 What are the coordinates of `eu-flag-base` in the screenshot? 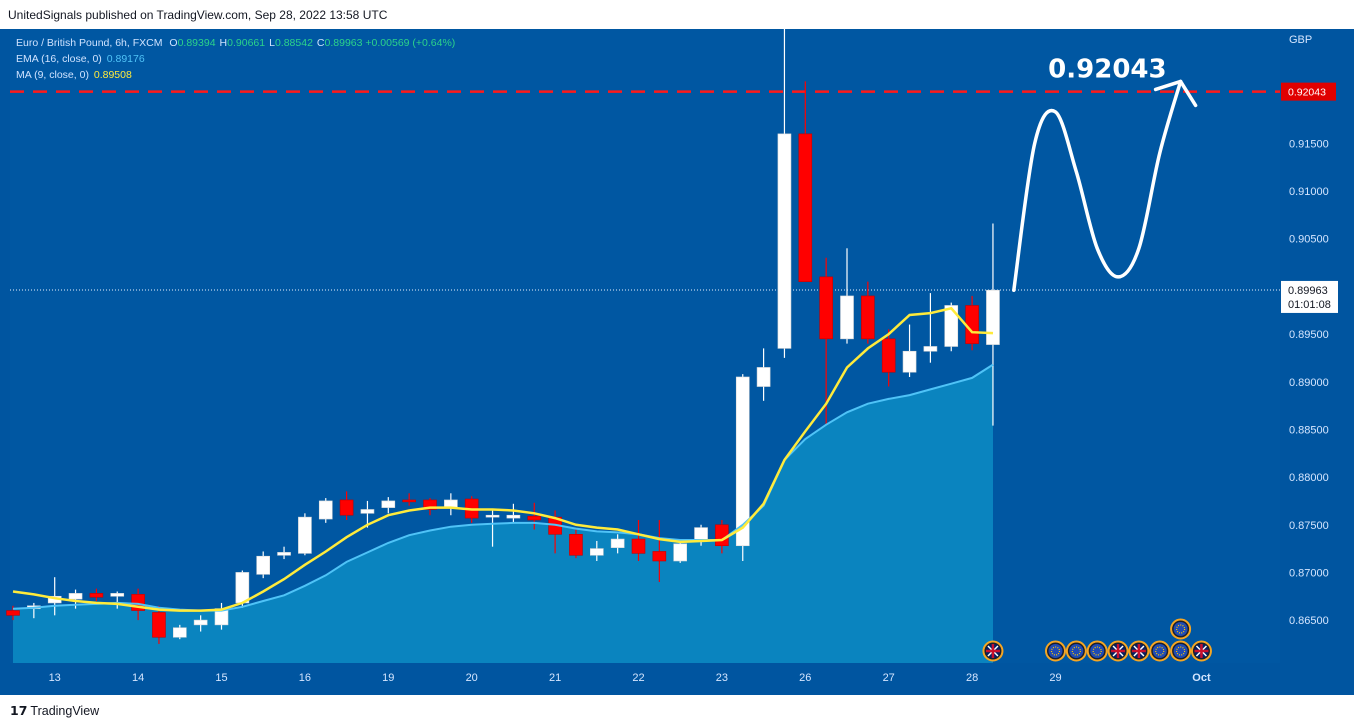 It's located at (1180, 629).